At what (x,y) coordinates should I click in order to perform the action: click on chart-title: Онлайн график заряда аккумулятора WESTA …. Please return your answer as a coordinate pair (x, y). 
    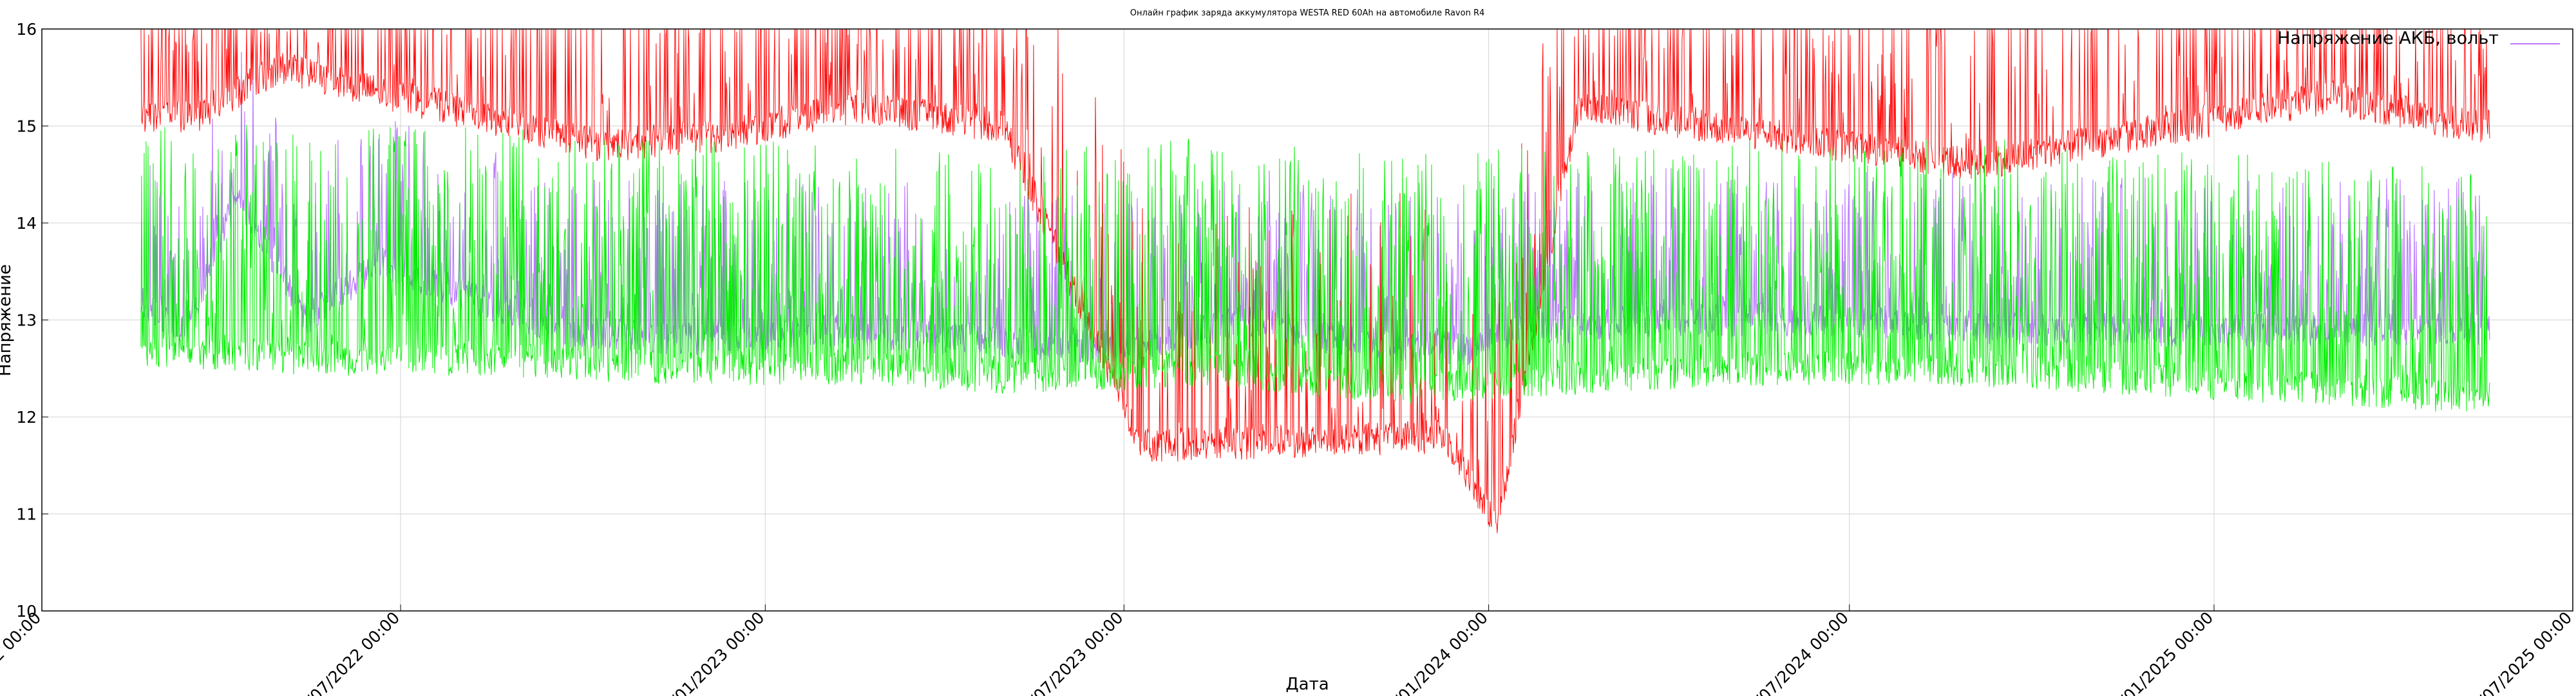
    Looking at the image, I should click on (1307, 13).